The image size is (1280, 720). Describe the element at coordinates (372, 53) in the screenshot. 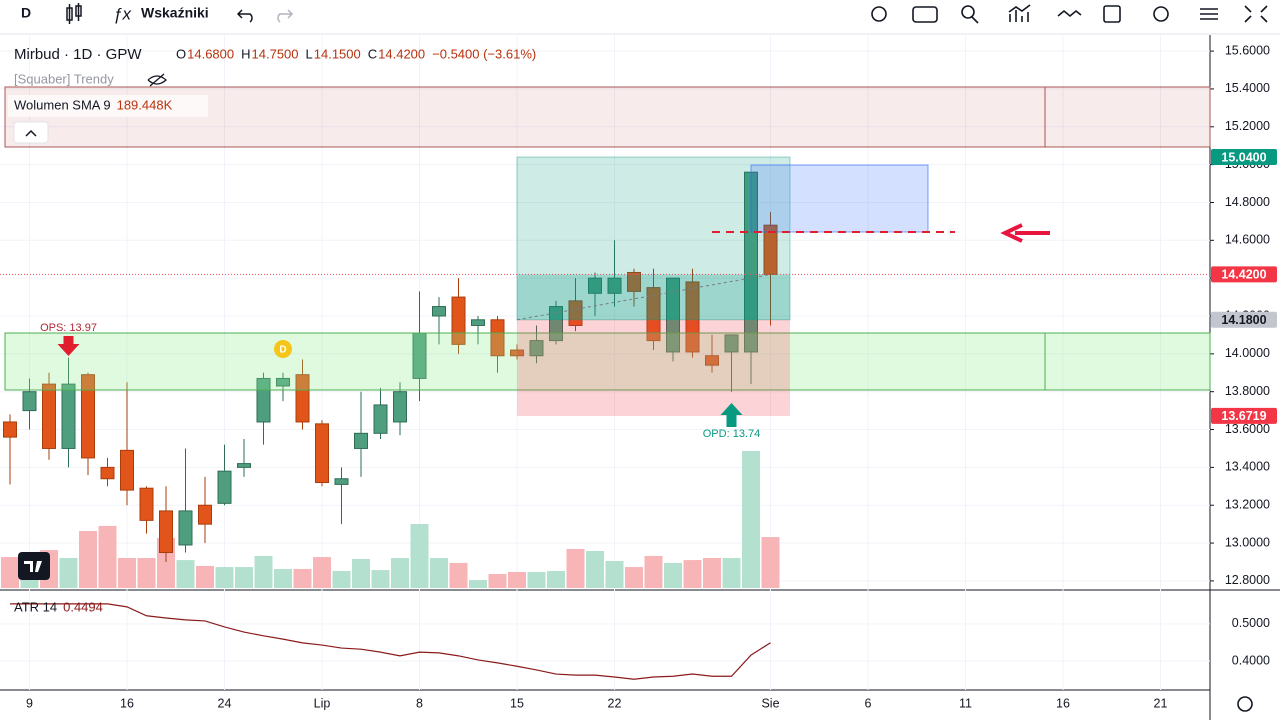

I see `ohlc-key: C` at that location.